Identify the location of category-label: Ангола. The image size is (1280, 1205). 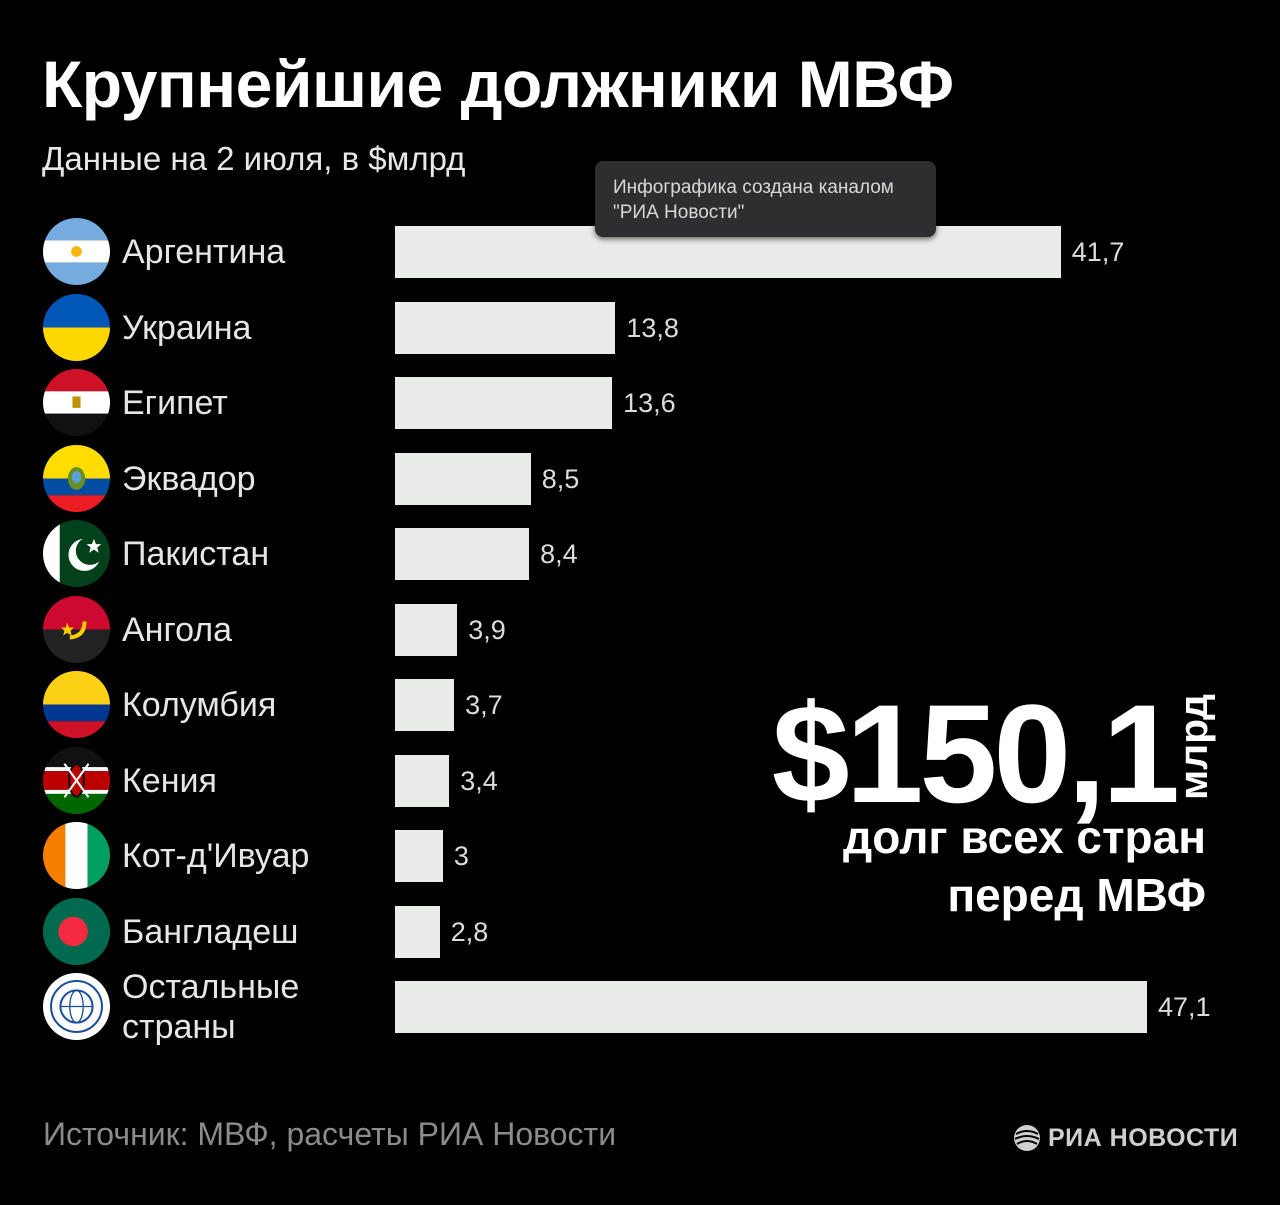
(177, 629).